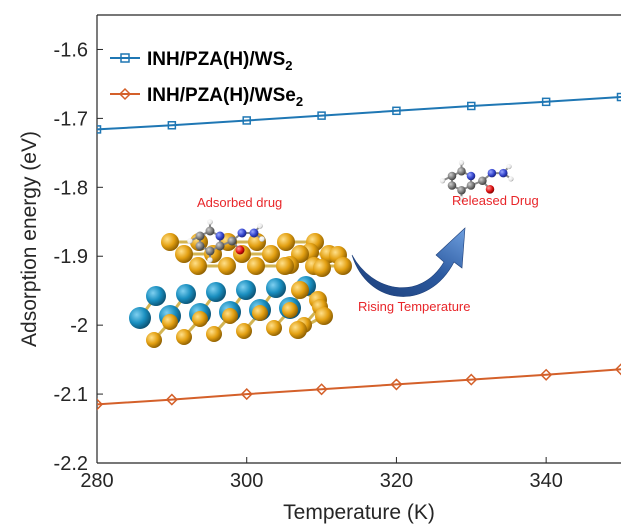  I want to click on x-tick-label: 340, so click(545, 481).